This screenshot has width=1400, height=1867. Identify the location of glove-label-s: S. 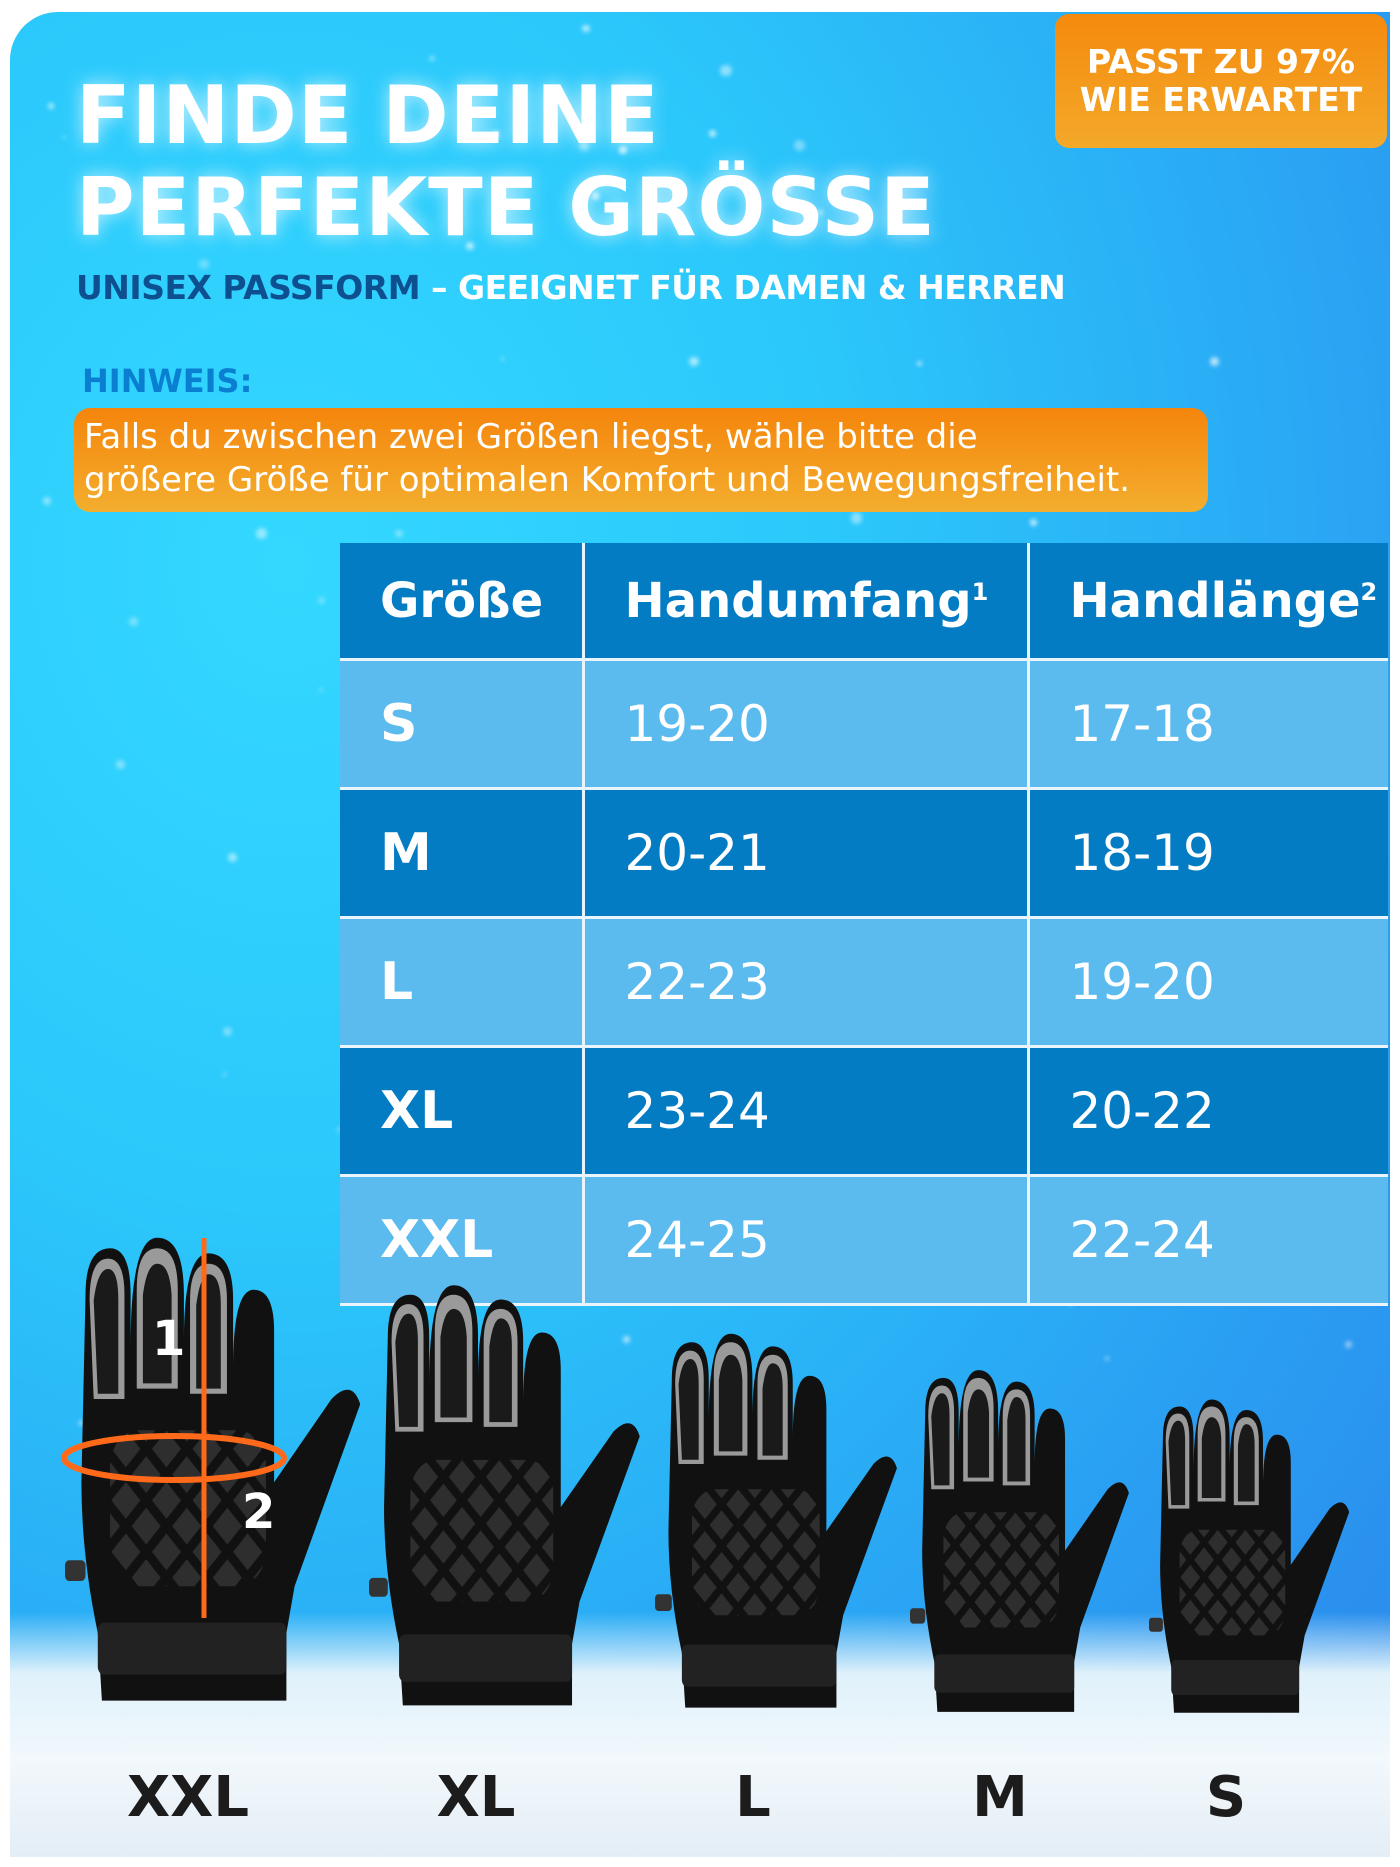
(1226, 1797).